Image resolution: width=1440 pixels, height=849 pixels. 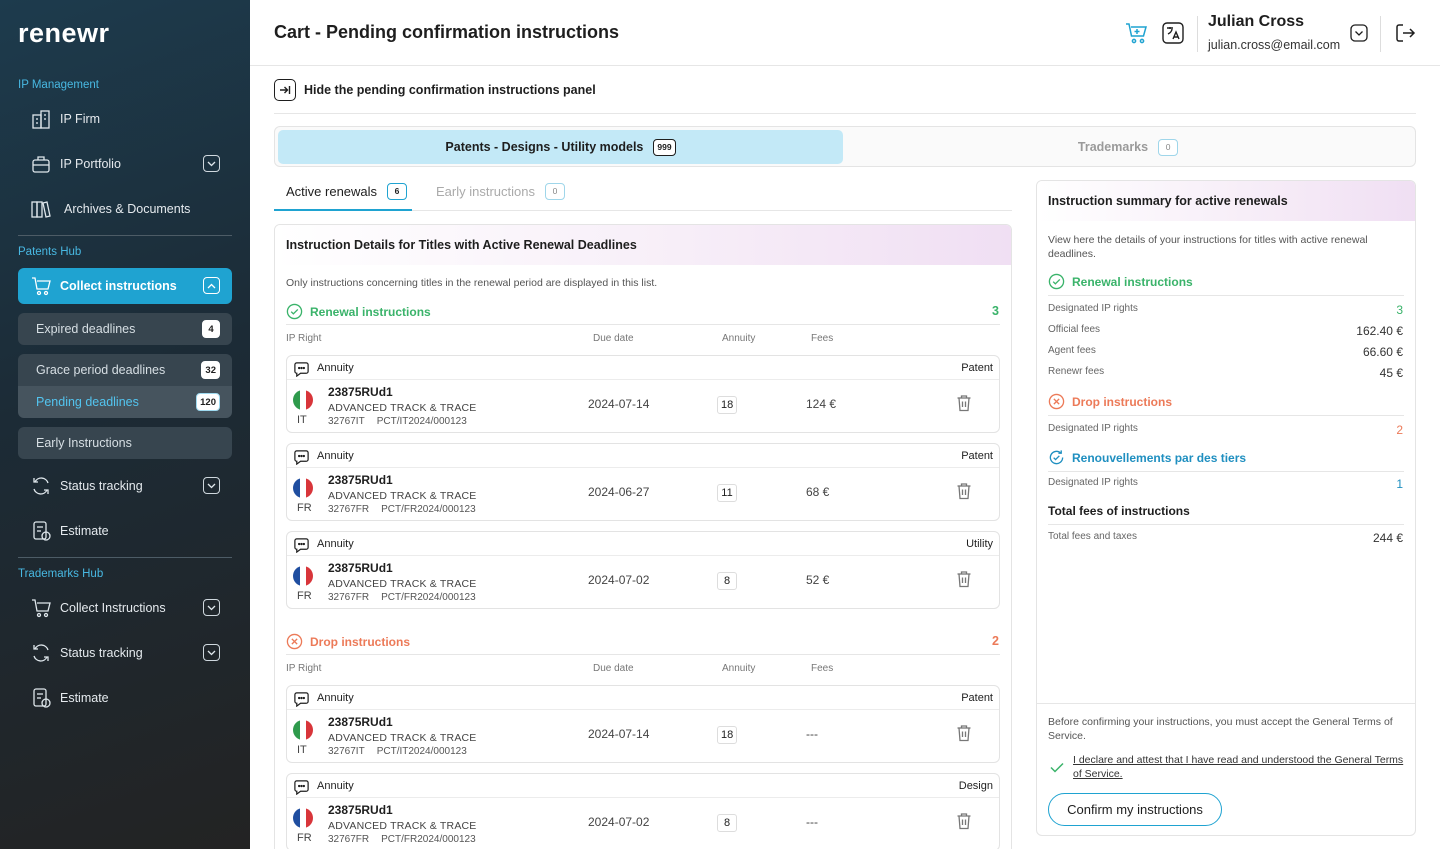 I want to click on sidebar-item-collect-instructions: Collect instructions, so click(x=125, y=286).